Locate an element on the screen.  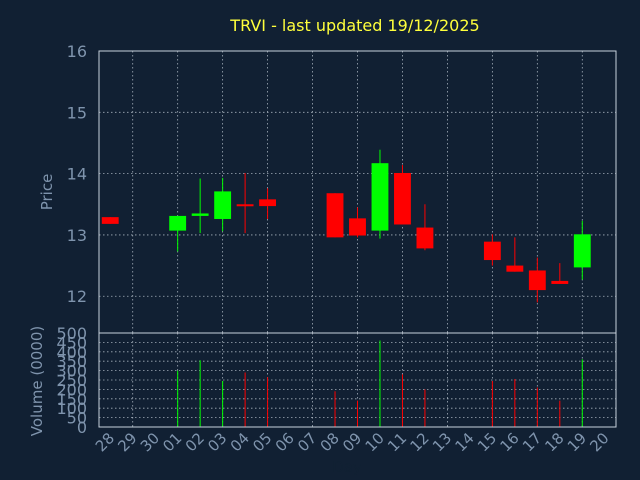
volume-tick-label: 150 is located at coordinates (71, 399).